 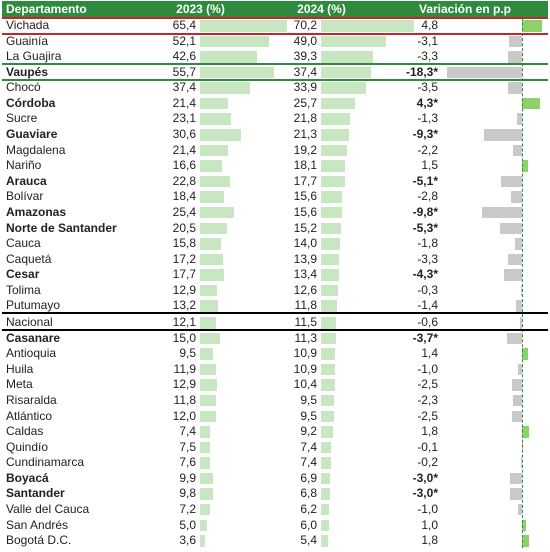 I want to click on row-variacion: -4,3*, so click(x=425, y=274).